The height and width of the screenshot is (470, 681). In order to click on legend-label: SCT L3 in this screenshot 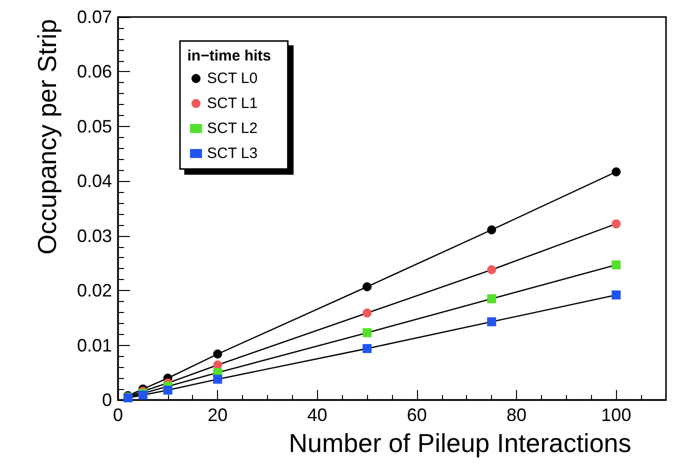, I will do `click(232, 153)`.